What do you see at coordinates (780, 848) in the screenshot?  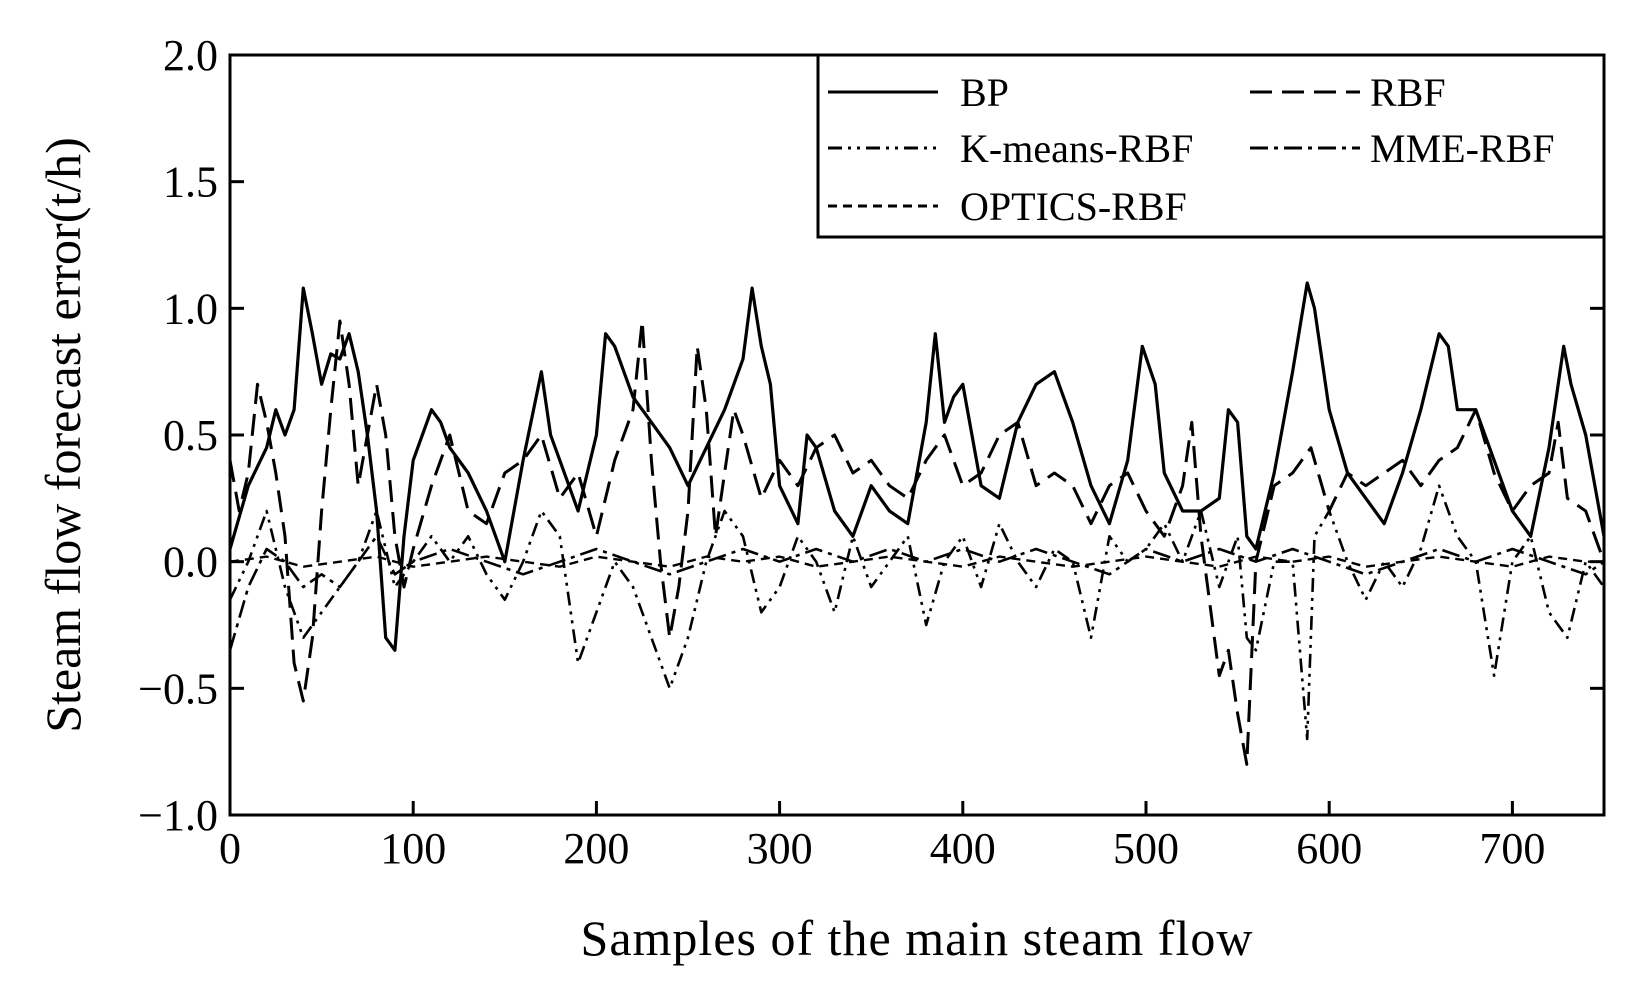 I see `x-tick-label: 300` at bounding box center [780, 848].